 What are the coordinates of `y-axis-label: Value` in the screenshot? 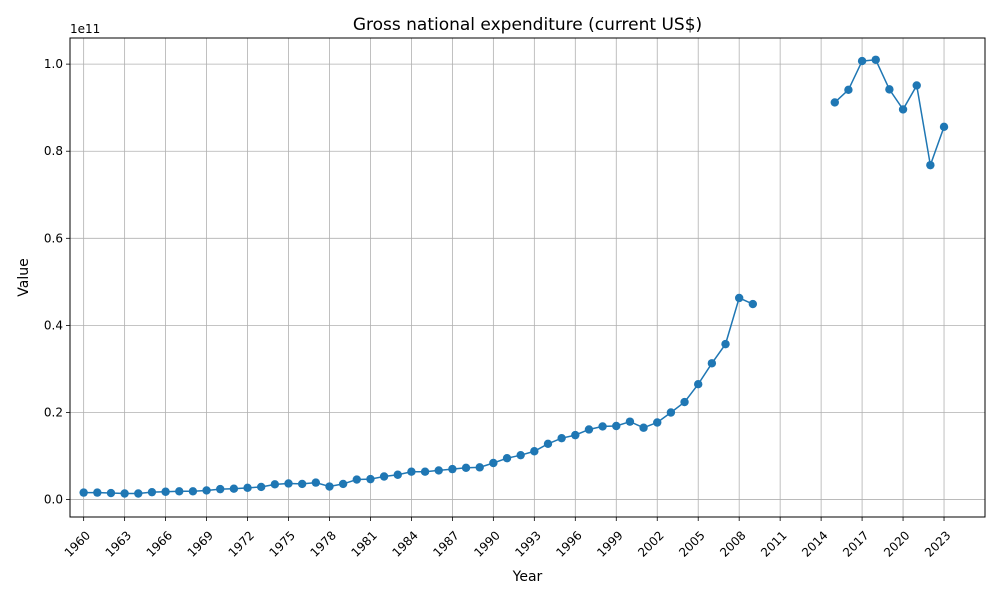 It's located at (24, 277).